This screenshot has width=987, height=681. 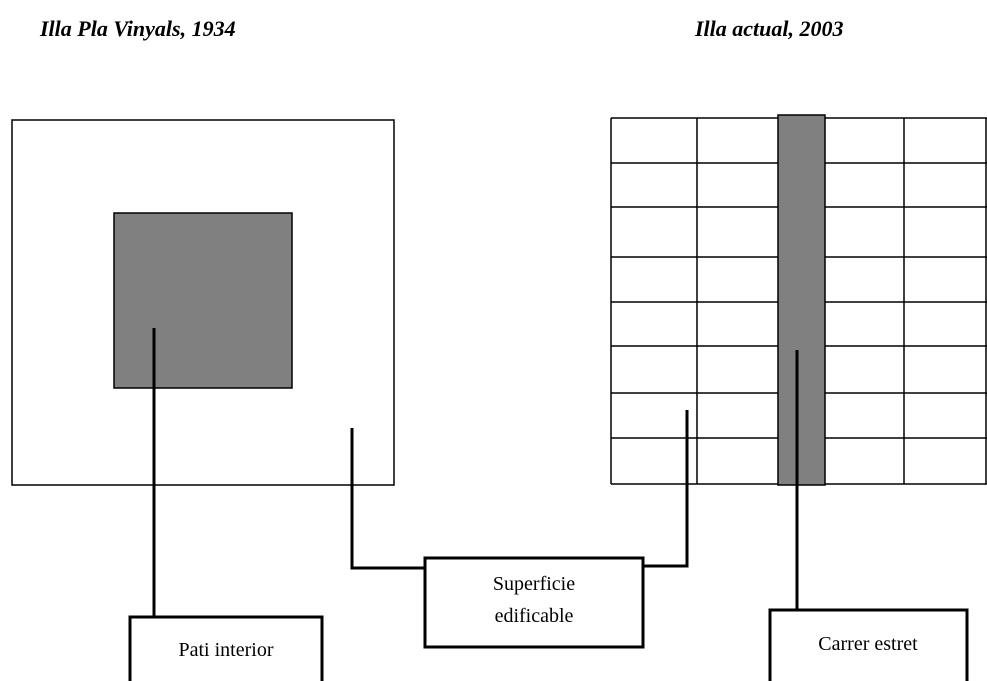 I want to click on title-right: Illa actual, 2003, so click(x=769, y=28).